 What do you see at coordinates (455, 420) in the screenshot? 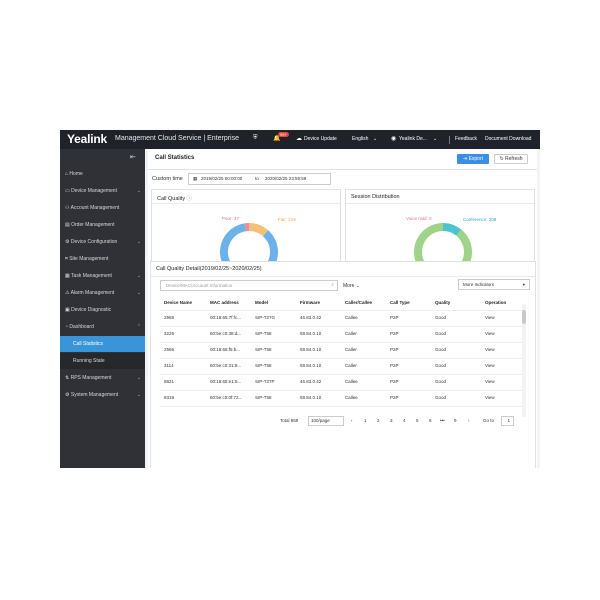
I see `page-9-button: 9` at bounding box center [455, 420].